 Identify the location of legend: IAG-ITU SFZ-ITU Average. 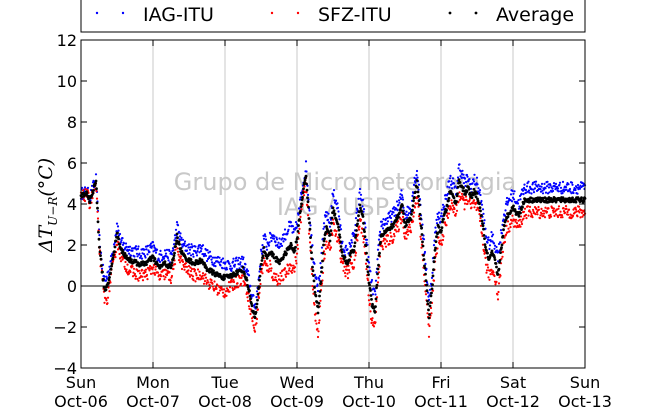
(333, 16).